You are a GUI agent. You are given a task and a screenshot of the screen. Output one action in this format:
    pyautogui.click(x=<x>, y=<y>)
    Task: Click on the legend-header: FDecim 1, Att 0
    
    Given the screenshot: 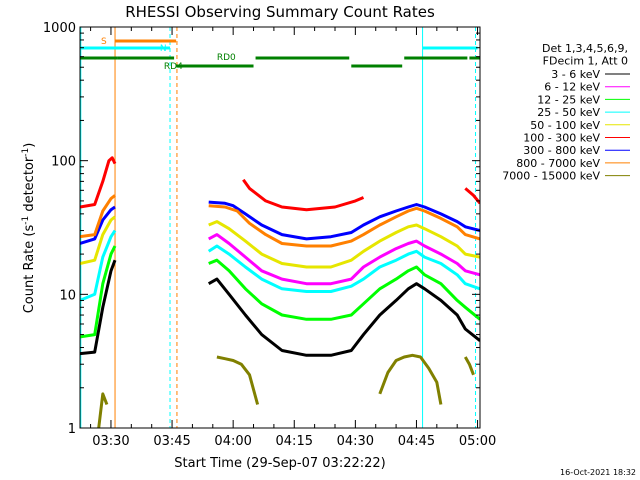 What is the action you would take?
    pyautogui.click(x=585, y=61)
    